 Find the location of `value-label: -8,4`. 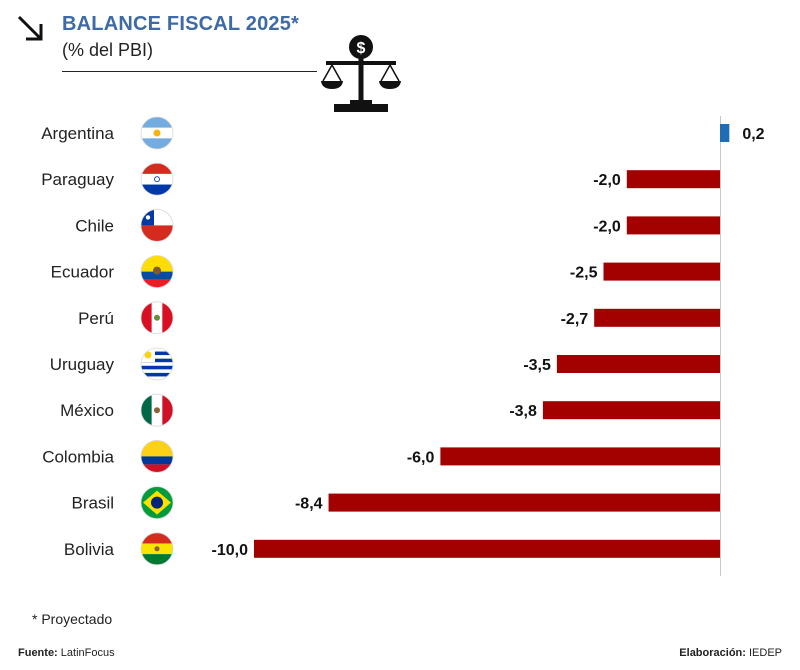

value-label: -8,4 is located at coordinates (309, 504).